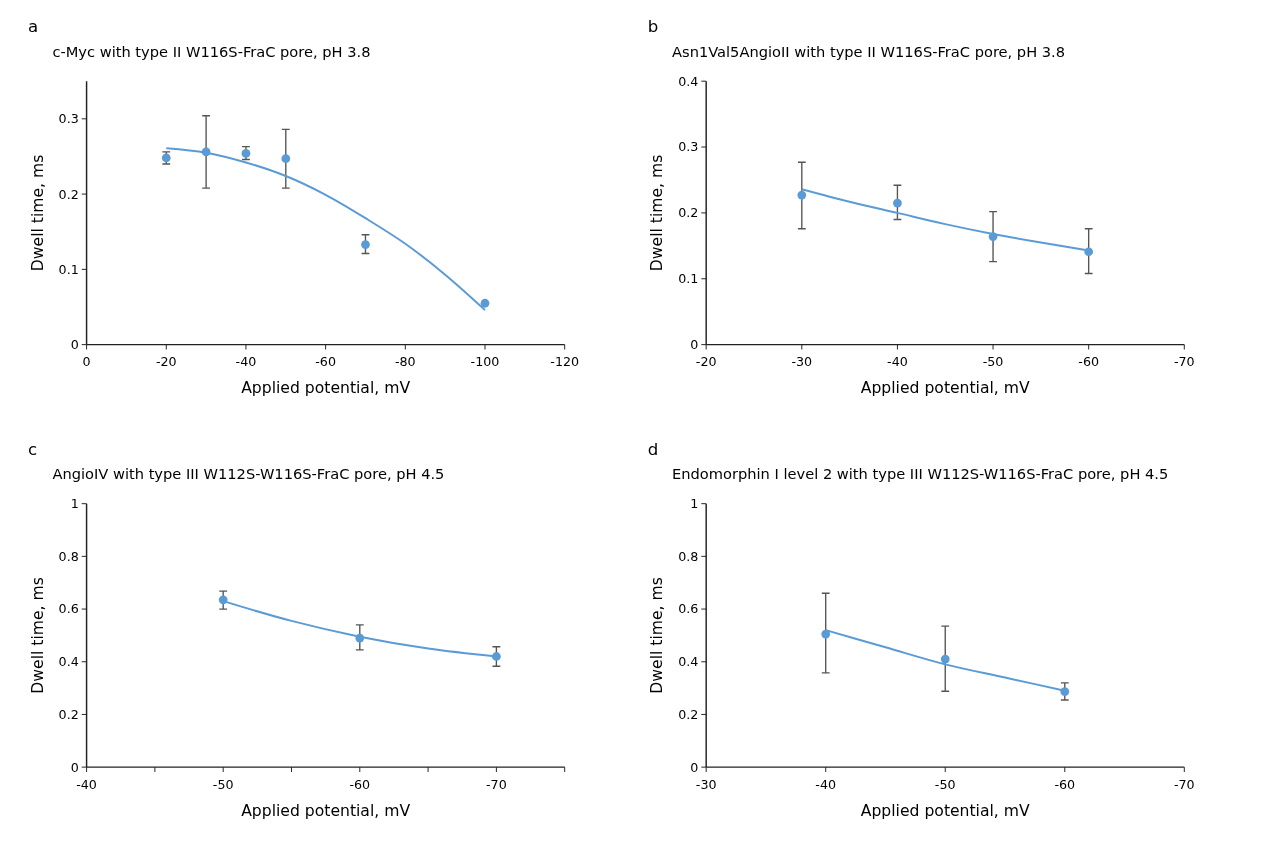 The width and height of the screenshot is (1270, 867). What do you see at coordinates (33, 27) in the screenshot?
I see `text: a` at bounding box center [33, 27].